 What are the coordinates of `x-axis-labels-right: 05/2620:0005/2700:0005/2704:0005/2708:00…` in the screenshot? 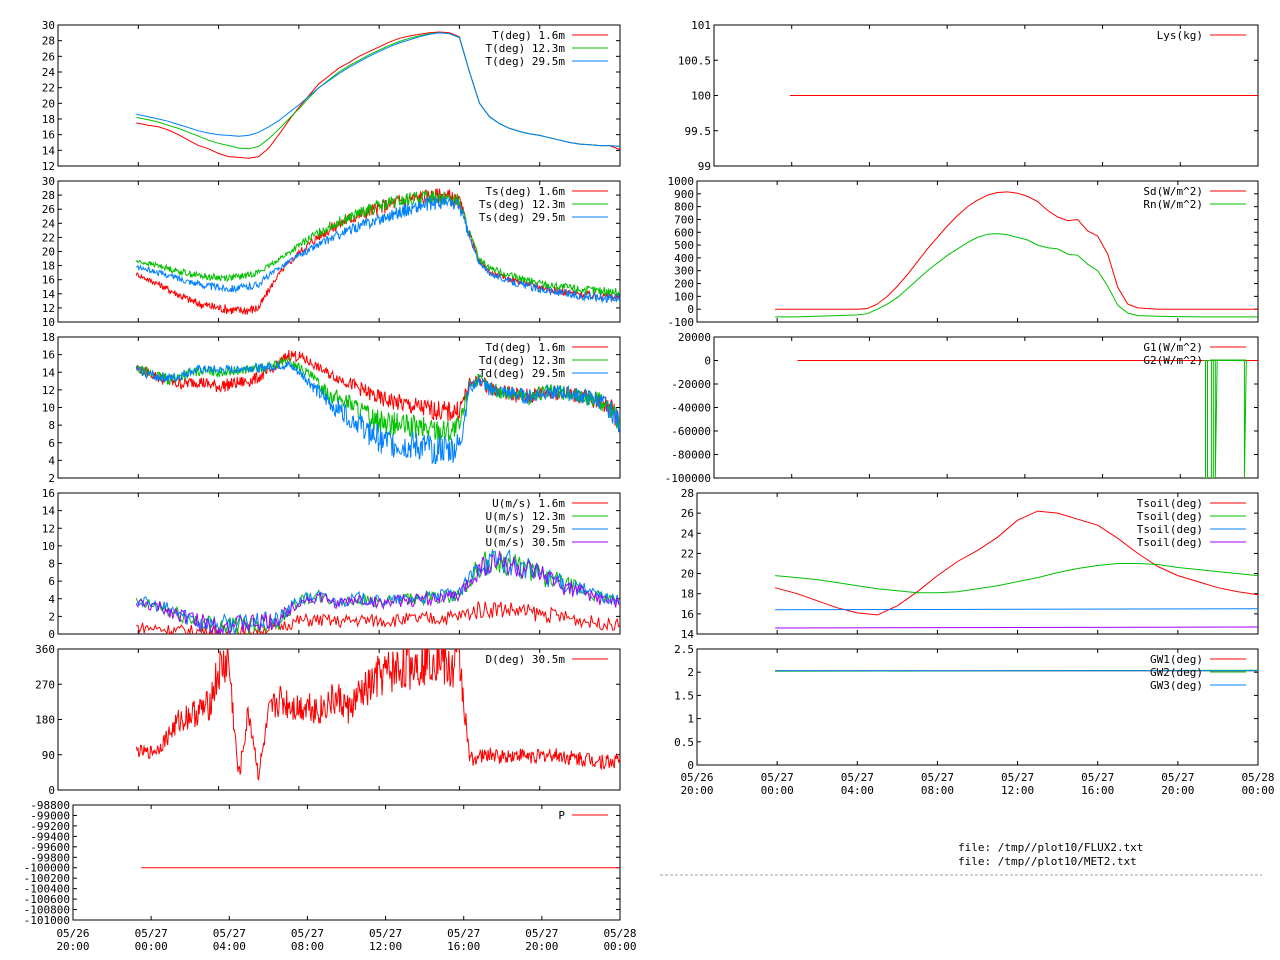 It's located at (977, 784).